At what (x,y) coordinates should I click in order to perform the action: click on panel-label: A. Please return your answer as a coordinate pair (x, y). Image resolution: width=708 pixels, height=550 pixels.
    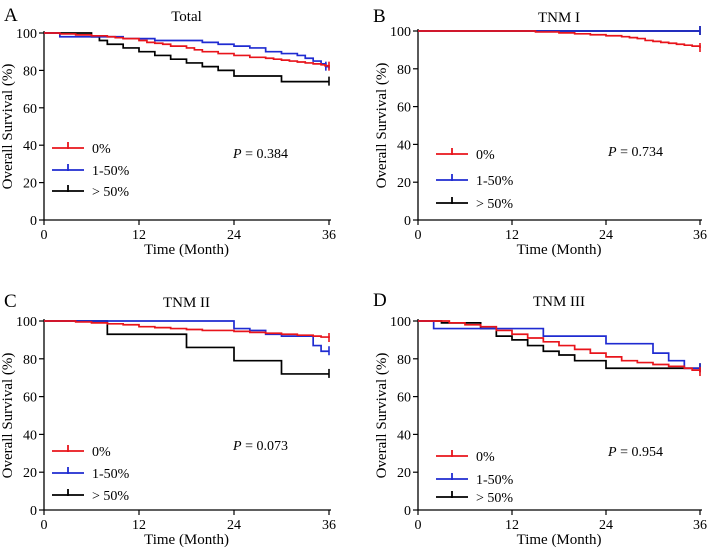
    Looking at the image, I should click on (11, 15).